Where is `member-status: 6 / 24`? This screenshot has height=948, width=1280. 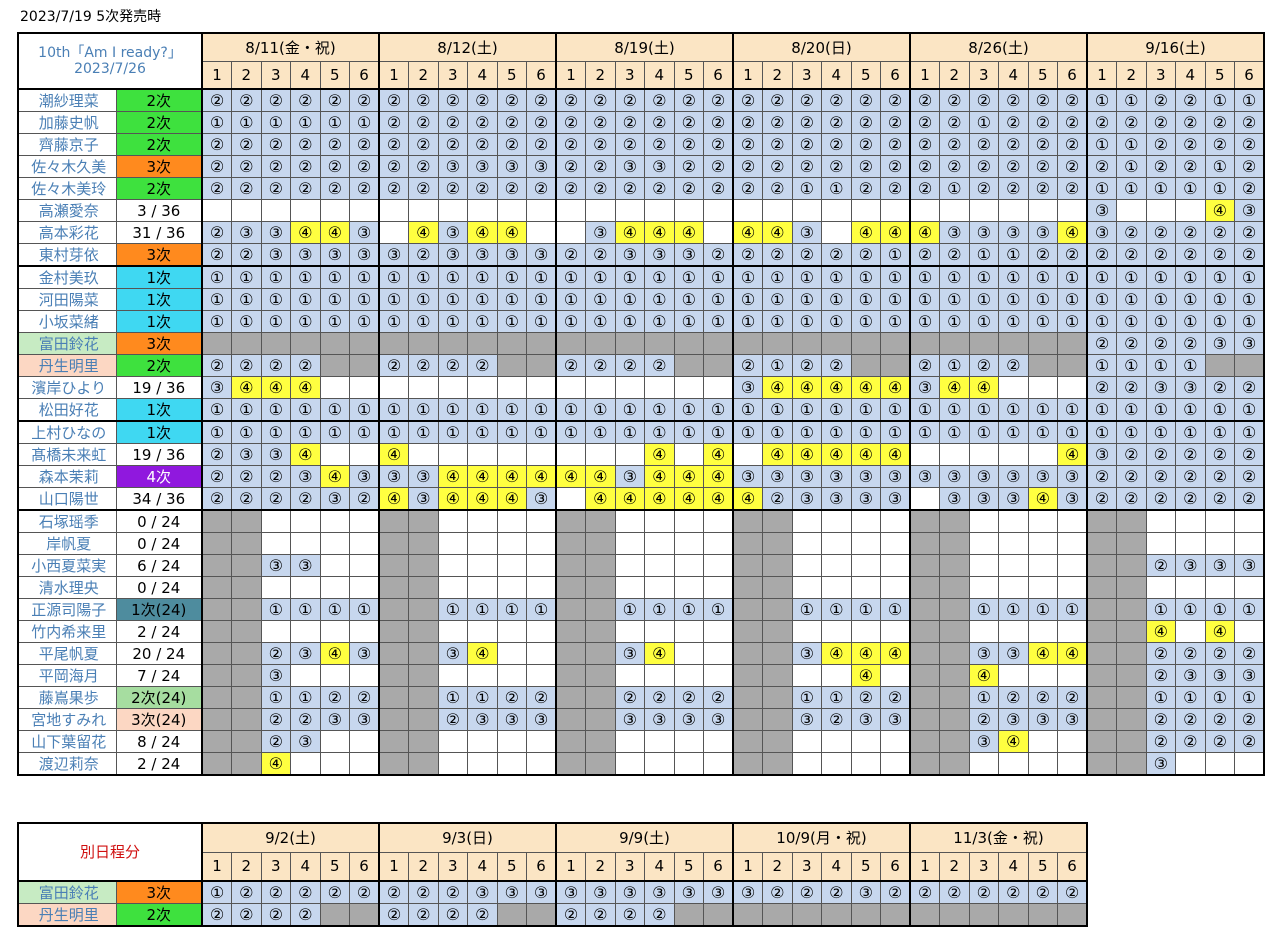
member-status: 6 / 24 is located at coordinates (159, 565).